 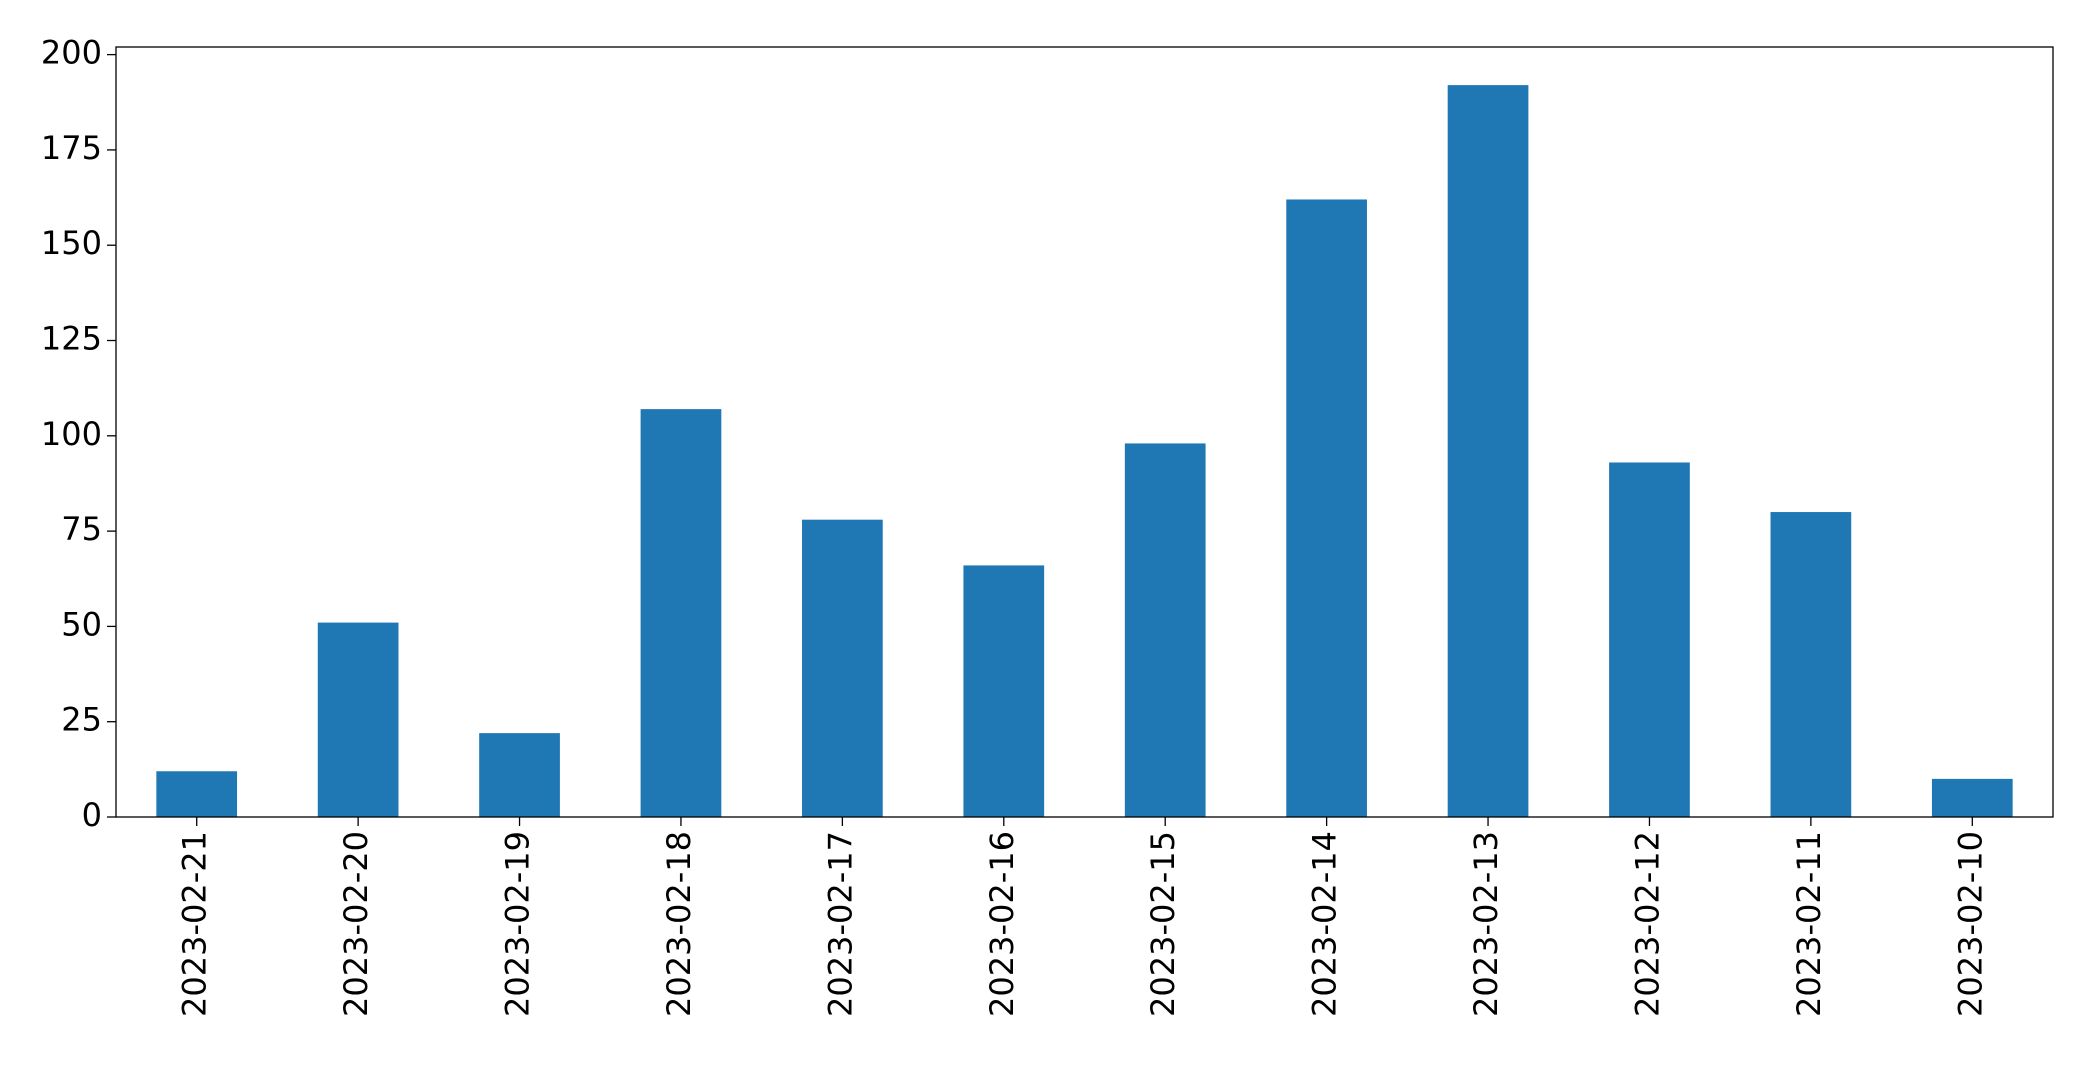 What do you see at coordinates (71, 148) in the screenshot?
I see `y-tick-label: 175` at bounding box center [71, 148].